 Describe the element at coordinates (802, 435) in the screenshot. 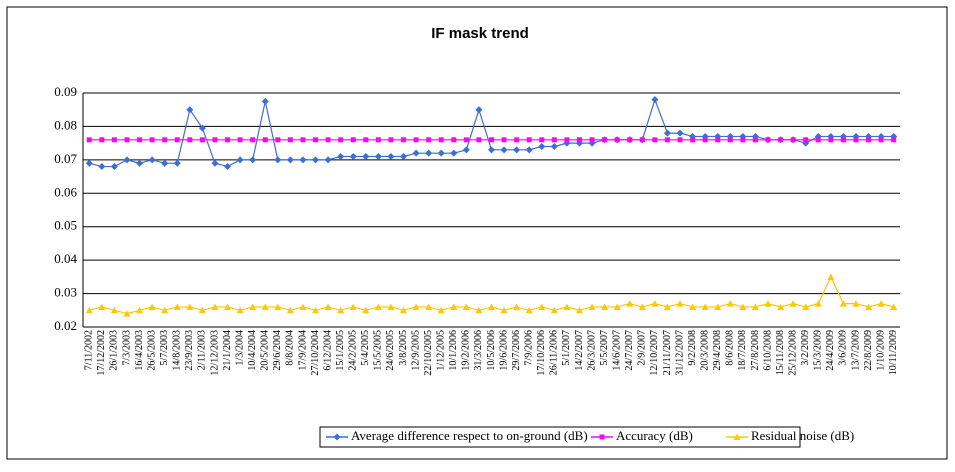

I see `legend-label: Residual noise (dB)` at that location.